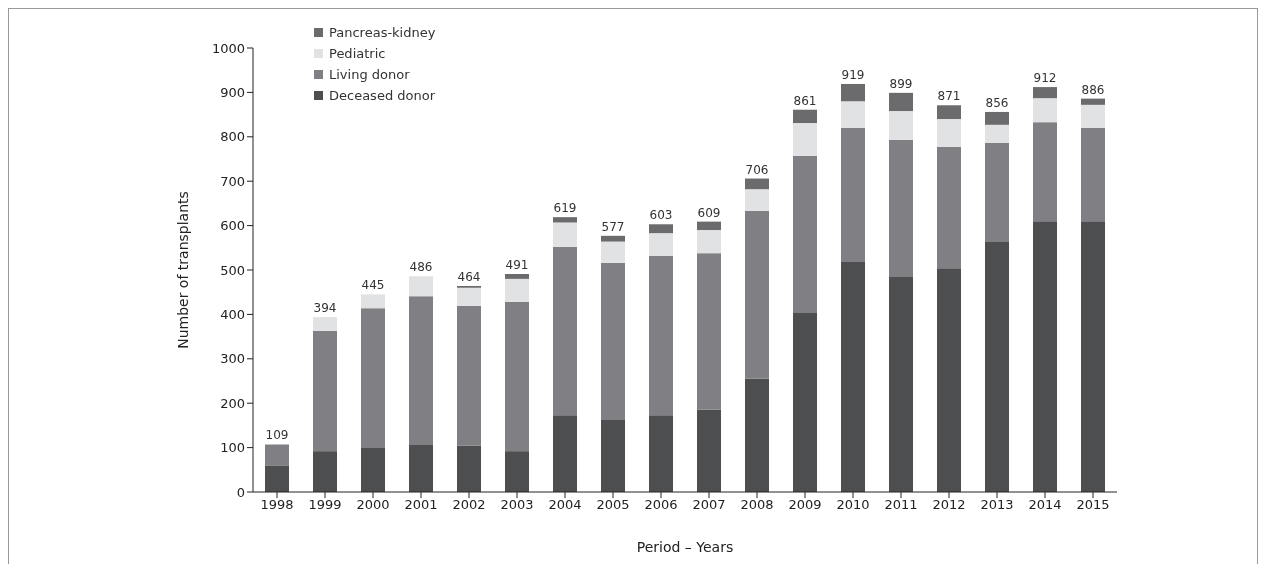 The height and width of the screenshot is (572, 1282). Describe the element at coordinates (949, 96) in the screenshot. I see `total-label: 871` at that location.